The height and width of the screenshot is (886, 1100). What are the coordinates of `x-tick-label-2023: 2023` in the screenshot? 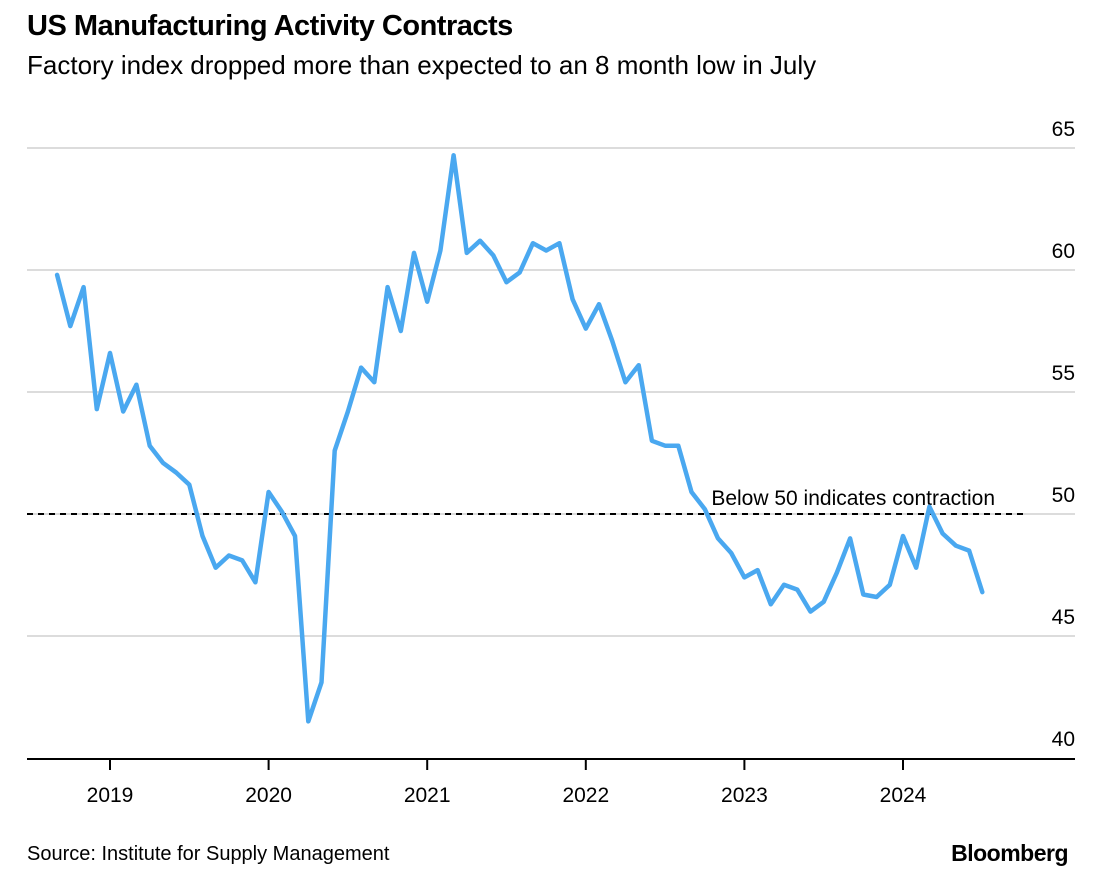 It's located at (744, 795).